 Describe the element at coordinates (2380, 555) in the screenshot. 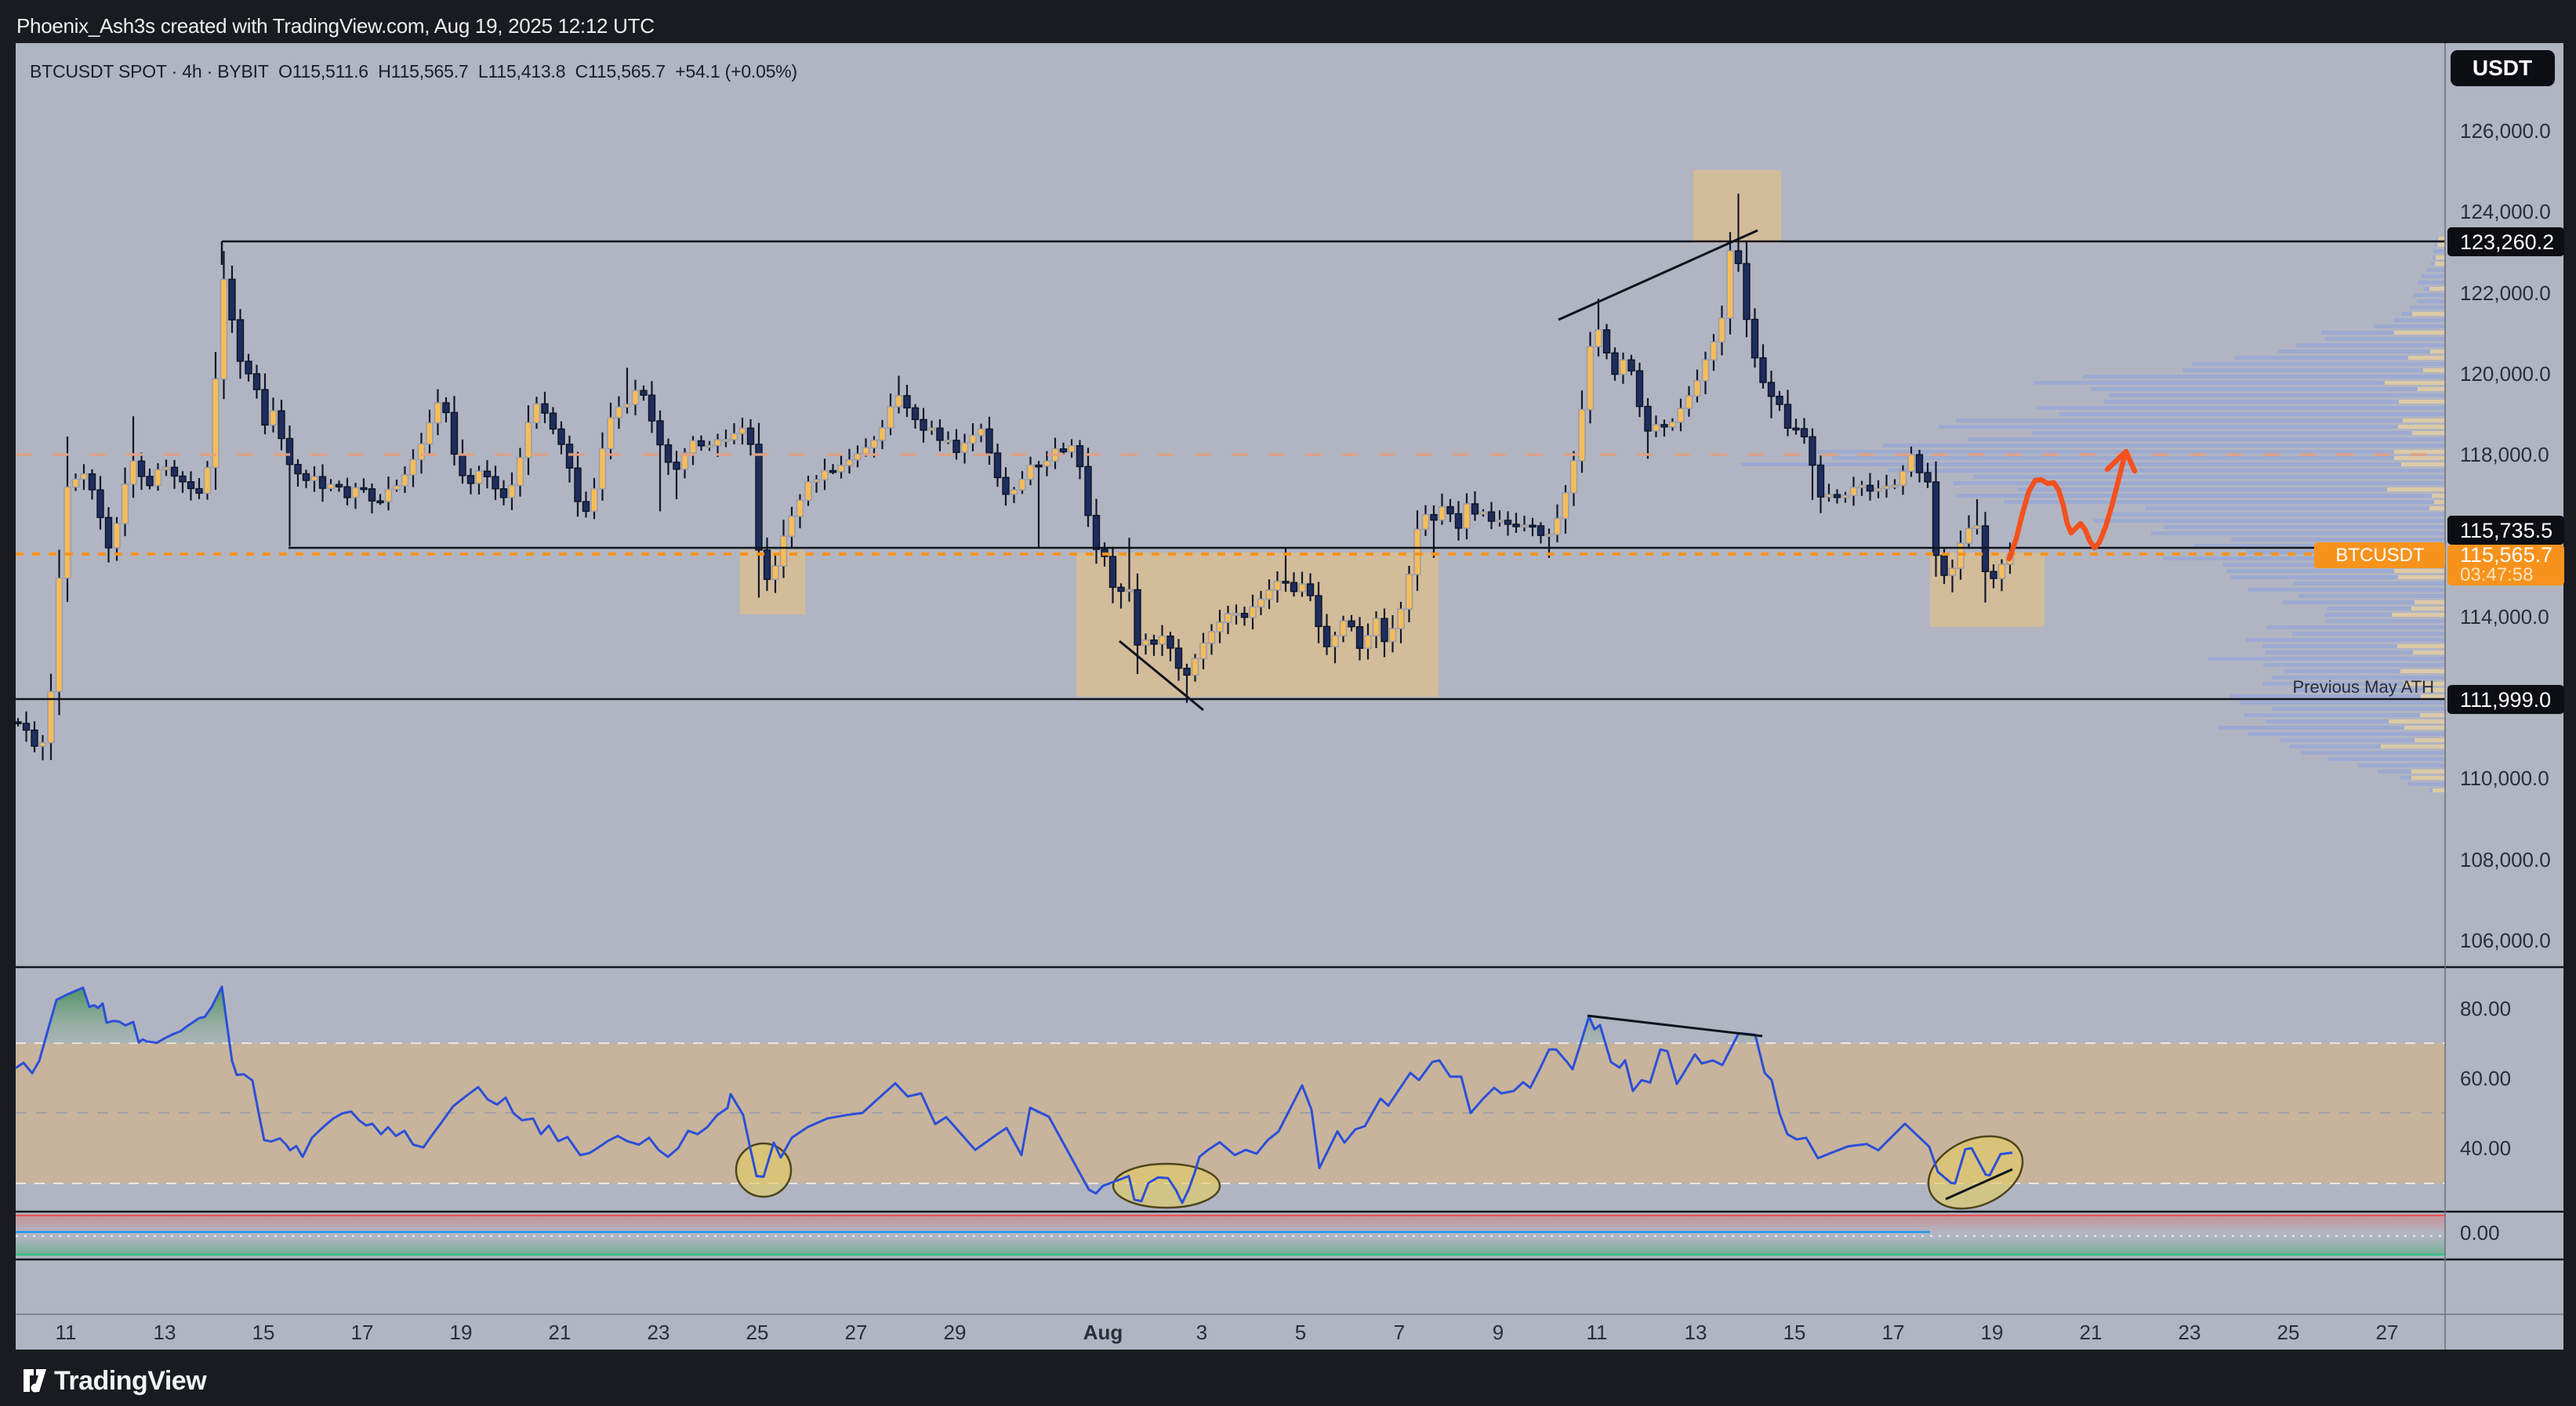

I see `svg-text: BTCUSDT` at that location.